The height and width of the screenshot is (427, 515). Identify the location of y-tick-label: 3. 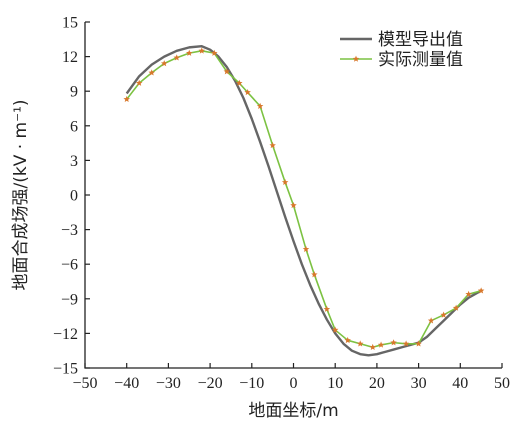
(74, 161).